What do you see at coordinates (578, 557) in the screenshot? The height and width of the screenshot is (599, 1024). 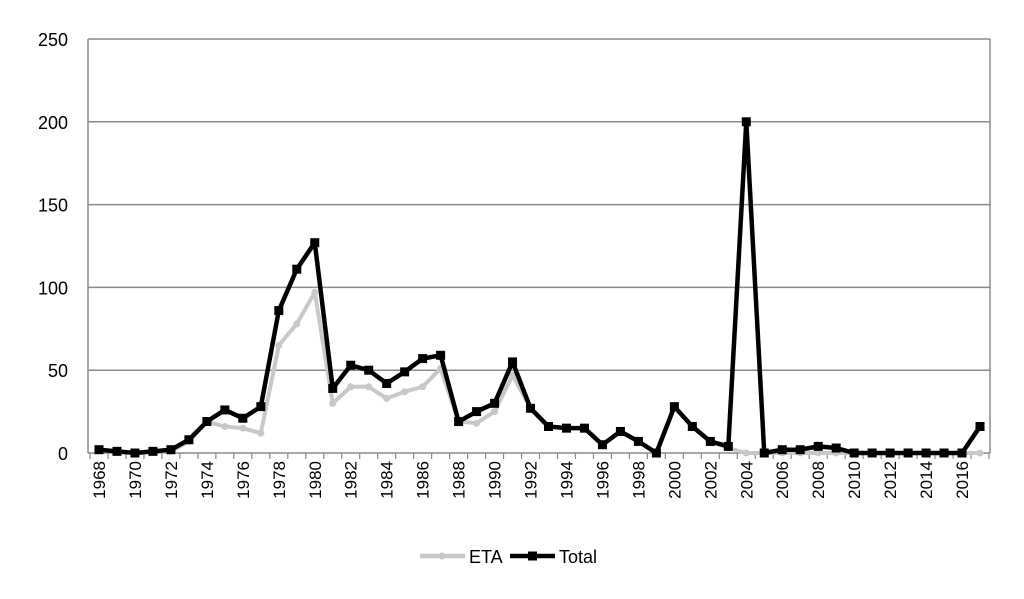 I see `legend-label: Total` at bounding box center [578, 557].